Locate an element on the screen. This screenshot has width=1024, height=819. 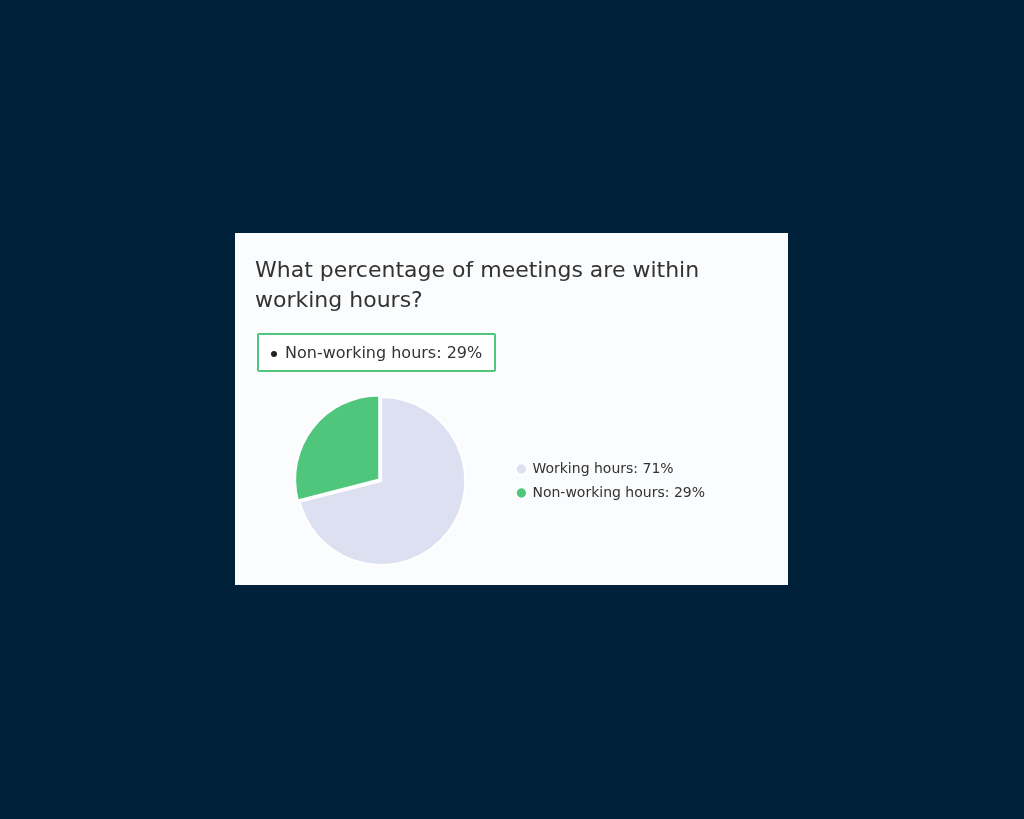
legend-label: Working hours: 71% is located at coordinates (603, 467).